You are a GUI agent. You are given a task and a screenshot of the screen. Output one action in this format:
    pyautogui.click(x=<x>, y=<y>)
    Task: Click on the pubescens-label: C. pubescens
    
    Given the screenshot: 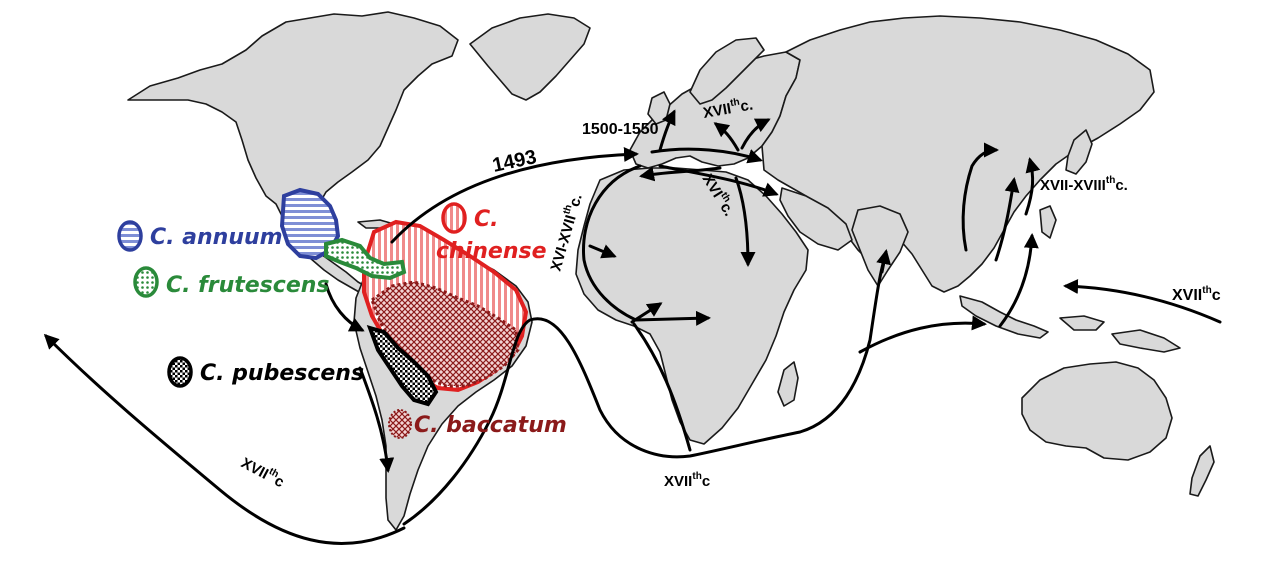 What is the action you would take?
    pyautogui.click(x=282, y=373)
    